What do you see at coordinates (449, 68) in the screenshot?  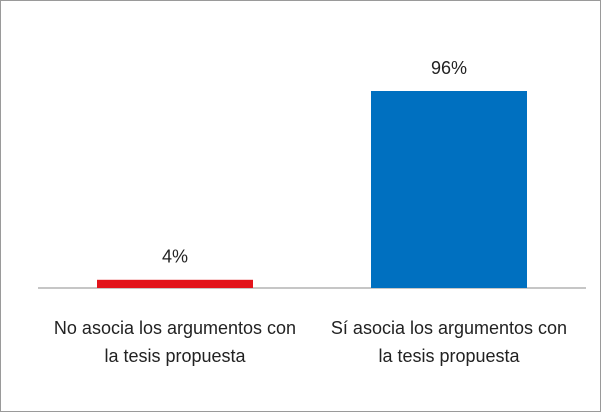 I see `value-label: 96%` at bounding box center [449, 68].